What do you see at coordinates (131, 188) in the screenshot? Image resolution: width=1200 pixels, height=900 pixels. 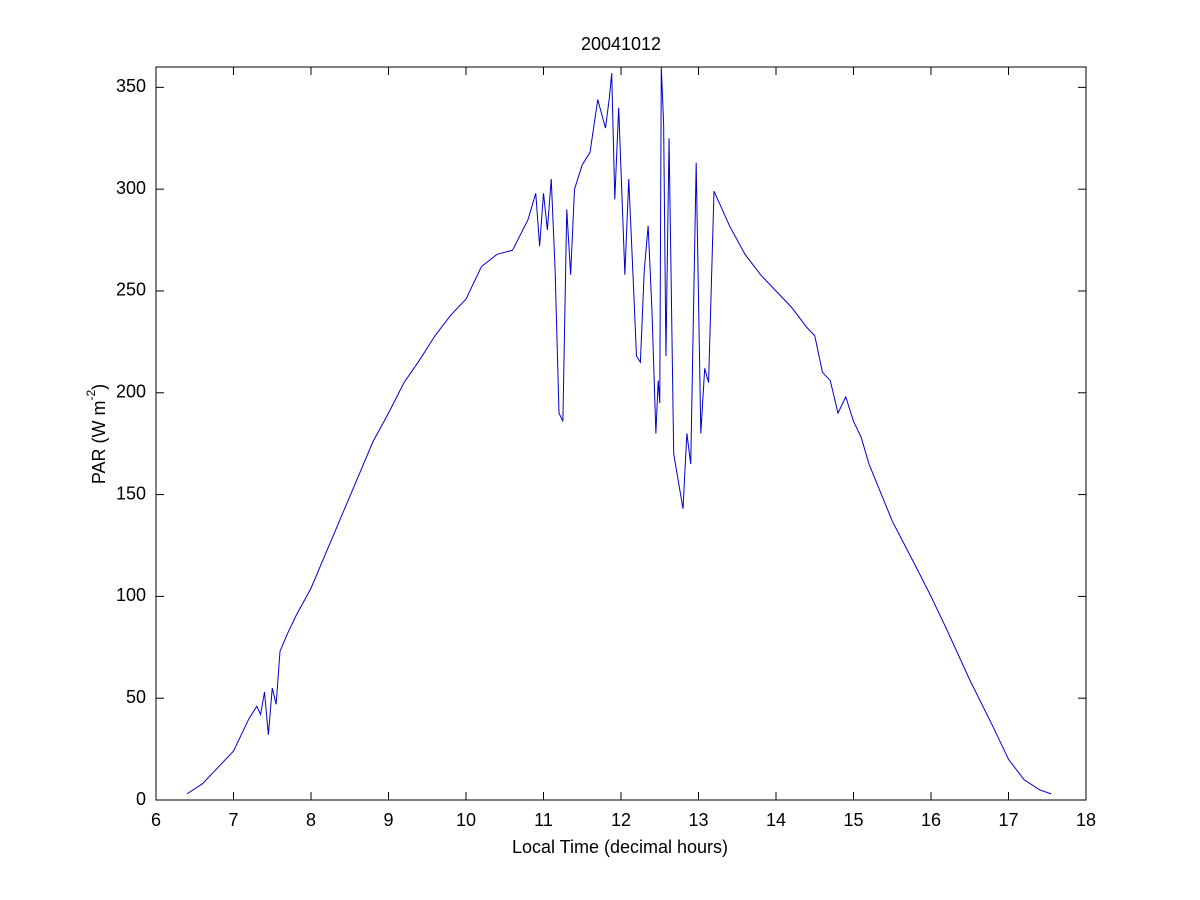 I see `y-tick-label: 300` at bounding box center [131, 188].